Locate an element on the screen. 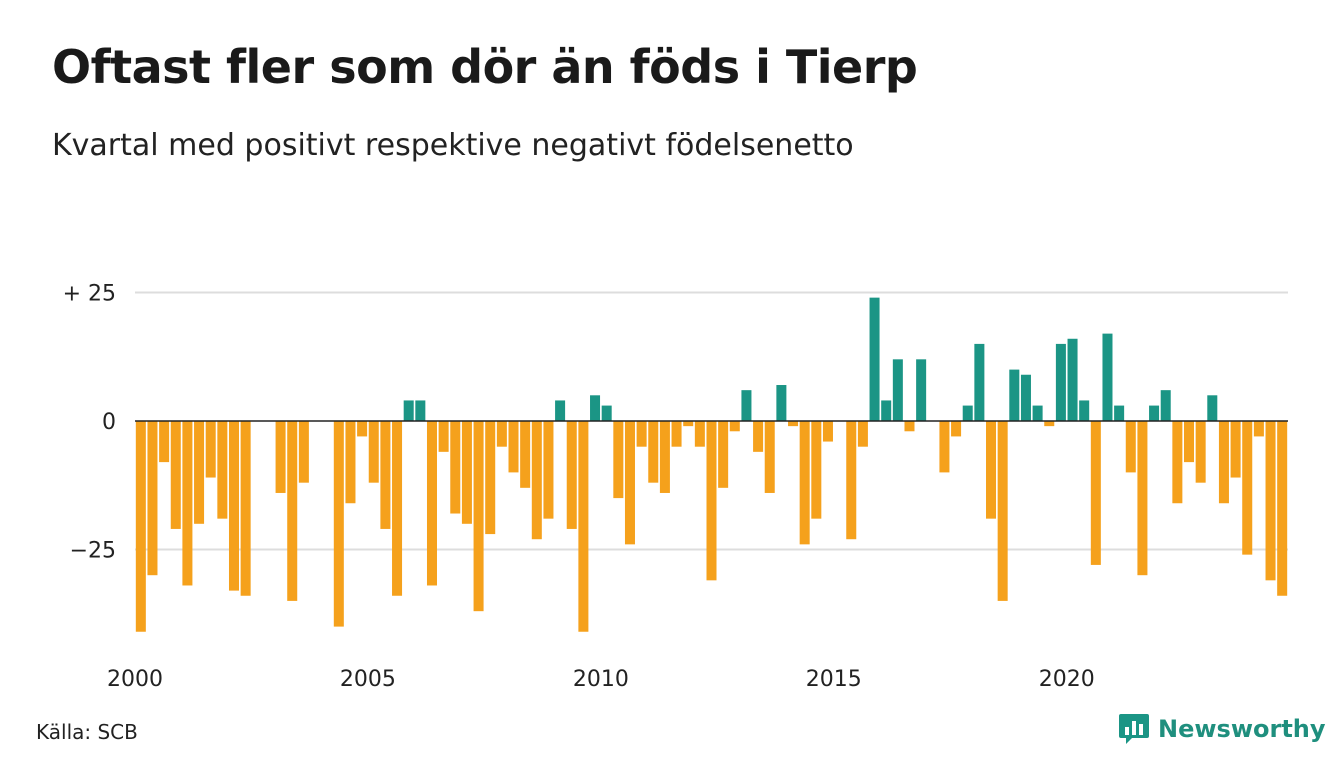 This screenshot has height=780, width=1340. source-note: Källa: SCB is located at coordinates (87, 732).